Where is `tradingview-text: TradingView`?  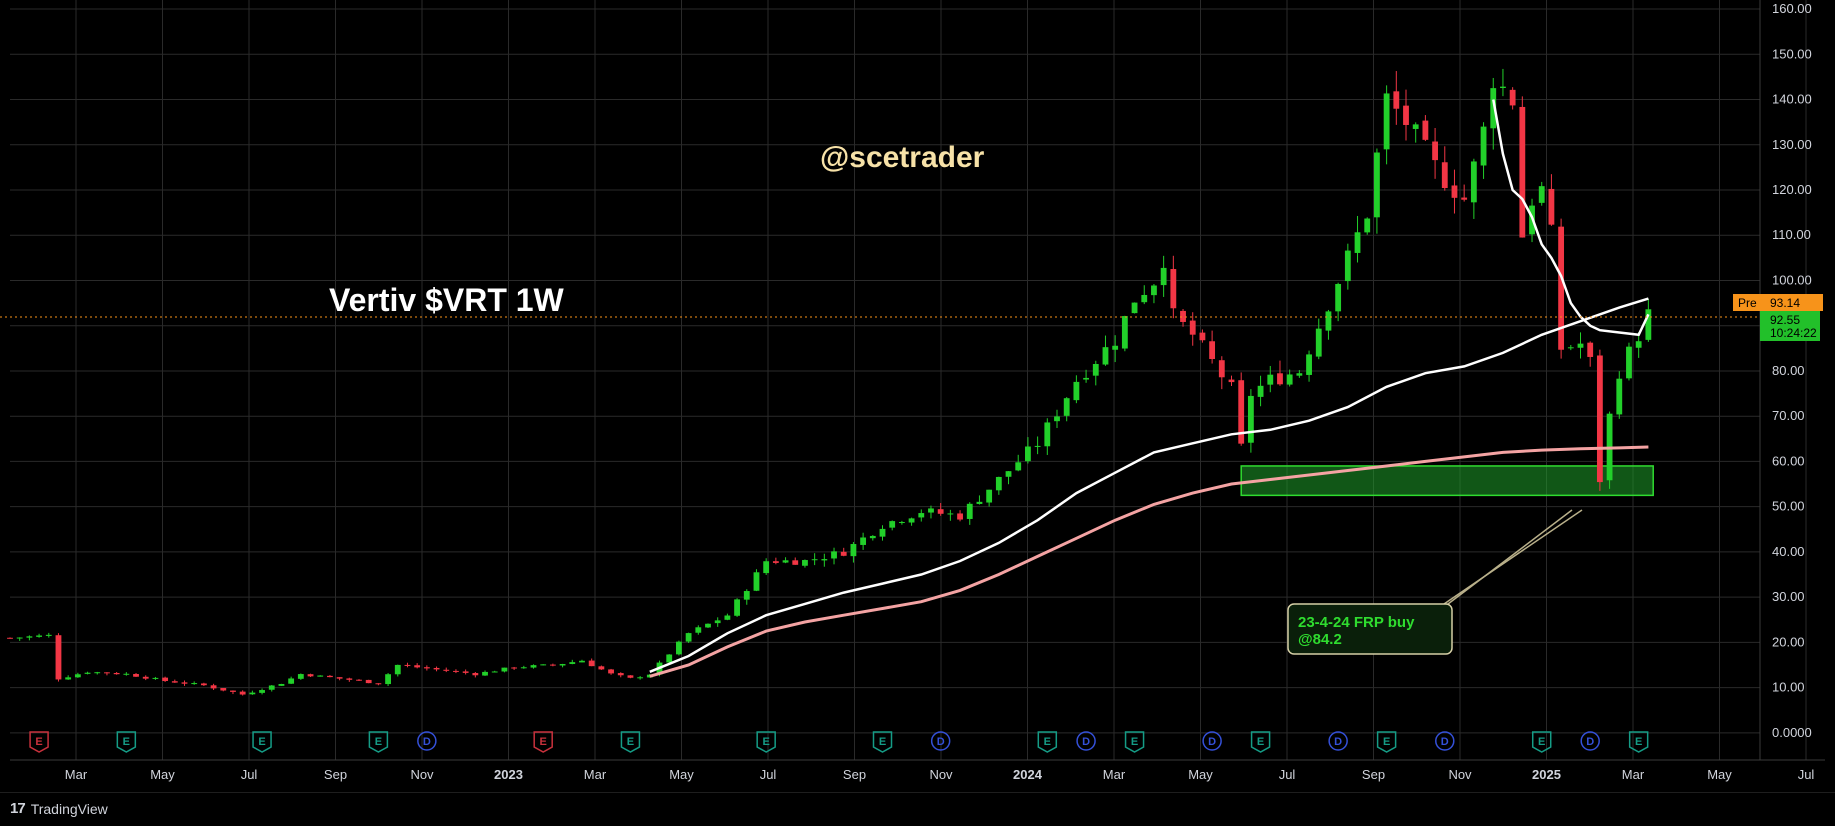 tradingview-text: TradingView is located at coordinates (69, 808).